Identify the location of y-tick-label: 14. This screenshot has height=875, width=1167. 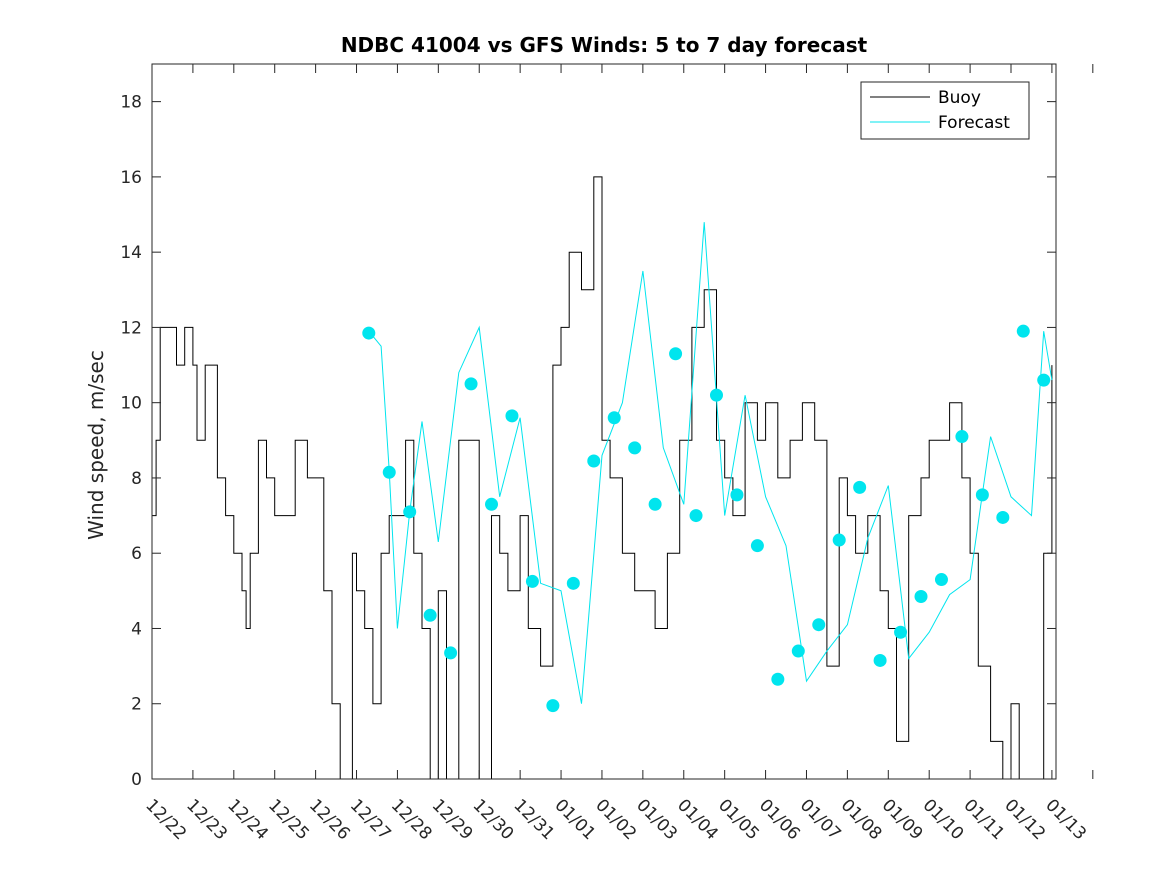
(131, 253).